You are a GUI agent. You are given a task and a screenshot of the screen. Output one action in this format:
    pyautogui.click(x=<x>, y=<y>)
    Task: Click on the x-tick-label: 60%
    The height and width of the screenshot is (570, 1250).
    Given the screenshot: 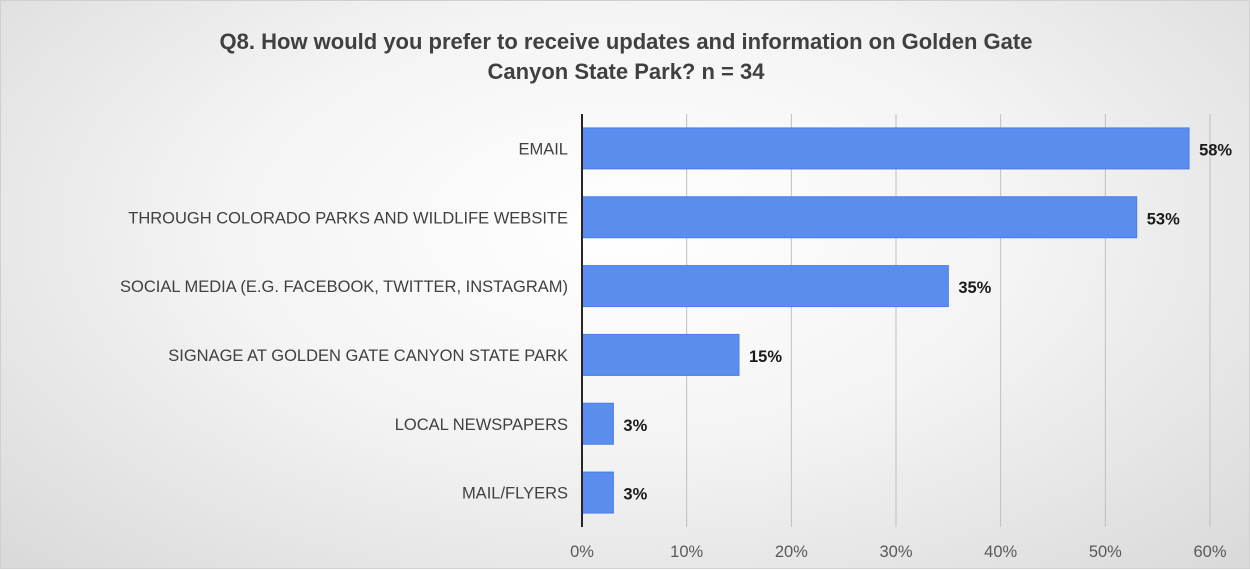 What is the action you would take?
    pyautogui.click(x=1209, y=552)
    